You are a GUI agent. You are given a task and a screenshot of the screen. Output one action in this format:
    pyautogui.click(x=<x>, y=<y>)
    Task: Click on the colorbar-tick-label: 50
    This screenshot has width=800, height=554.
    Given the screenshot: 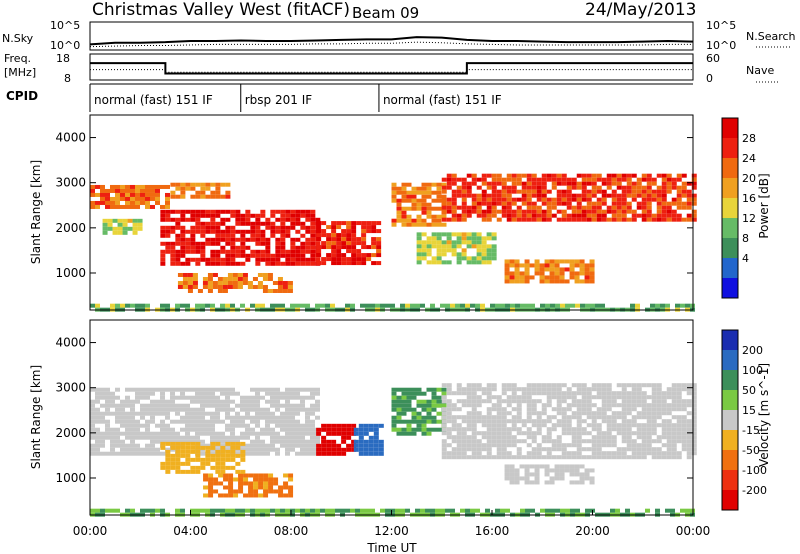 What is the action you would take?
    pyautogui.click(x=749, y=390)
    